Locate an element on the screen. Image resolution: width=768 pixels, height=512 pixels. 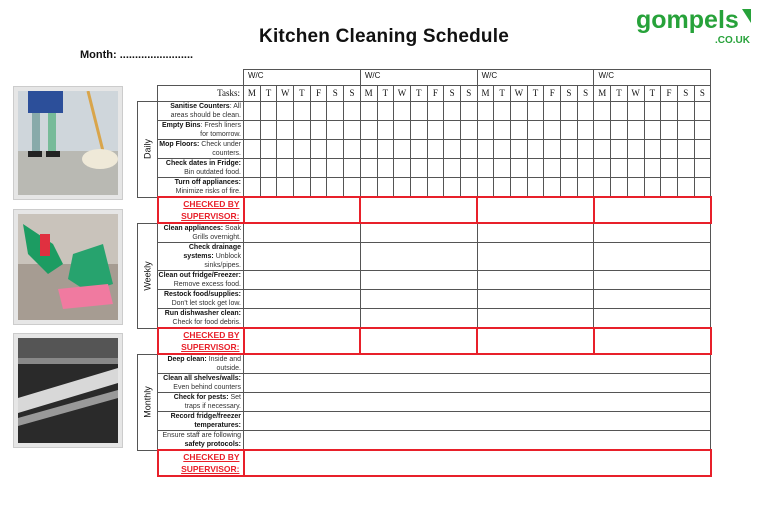
week-commencing-2: W/C is located at coordinates (418, 77).